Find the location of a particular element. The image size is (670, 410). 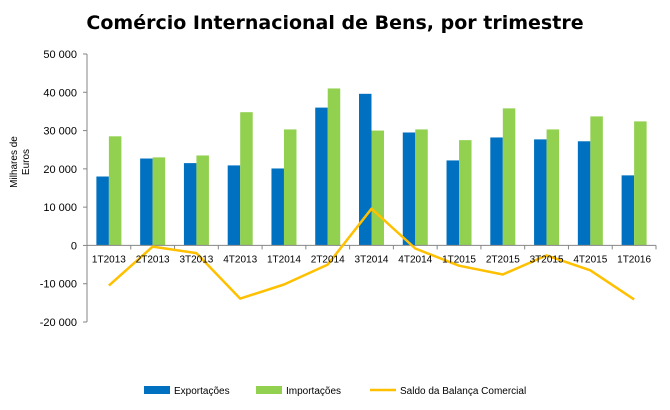

y-axis-label-line: Milhares de is located at coordinates (14, 162).